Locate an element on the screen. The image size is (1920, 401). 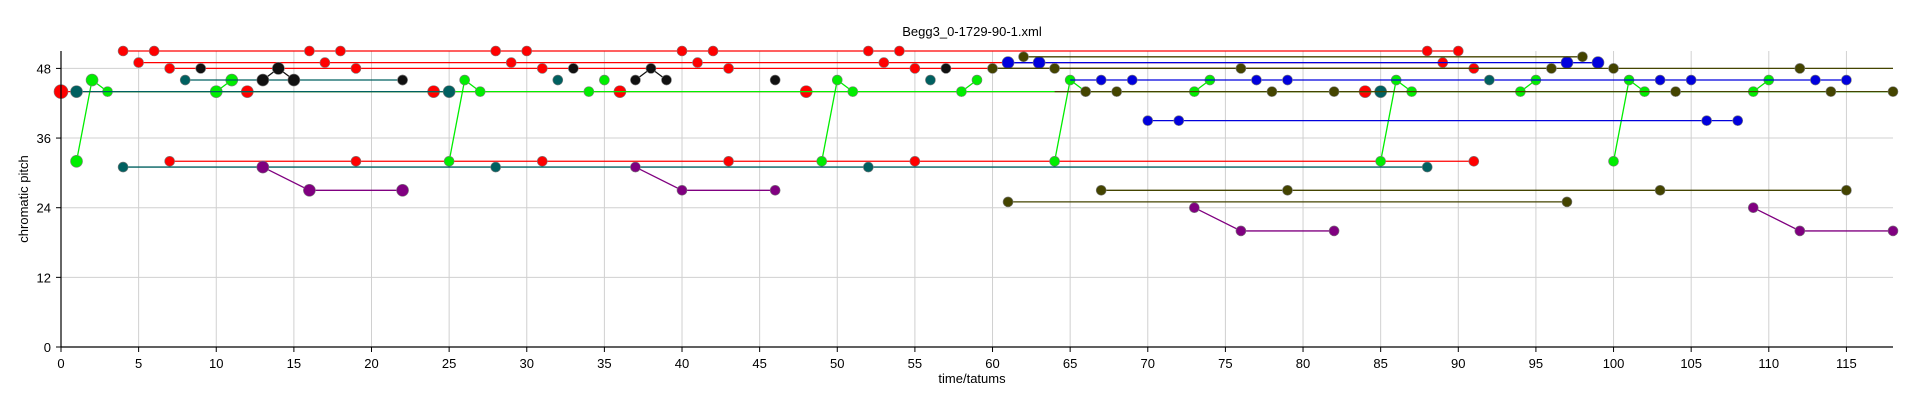
x-tick-label: 50 is located at coordinates (837, 363).